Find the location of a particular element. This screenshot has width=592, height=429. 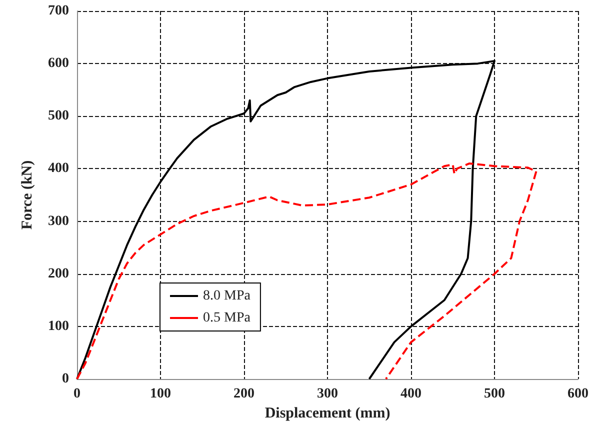

y-axis-title: Force (kN) is located at coordinates (28, 195).